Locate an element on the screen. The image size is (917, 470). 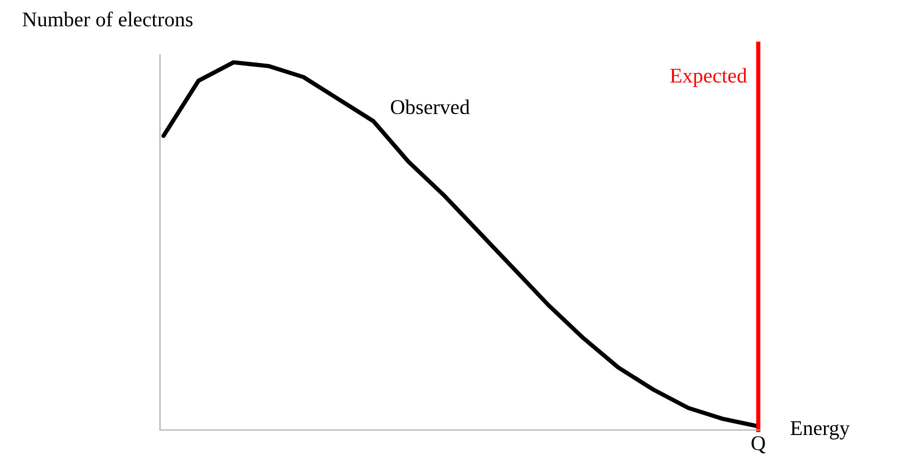
text: Expected is located at coordinates (708, 77).